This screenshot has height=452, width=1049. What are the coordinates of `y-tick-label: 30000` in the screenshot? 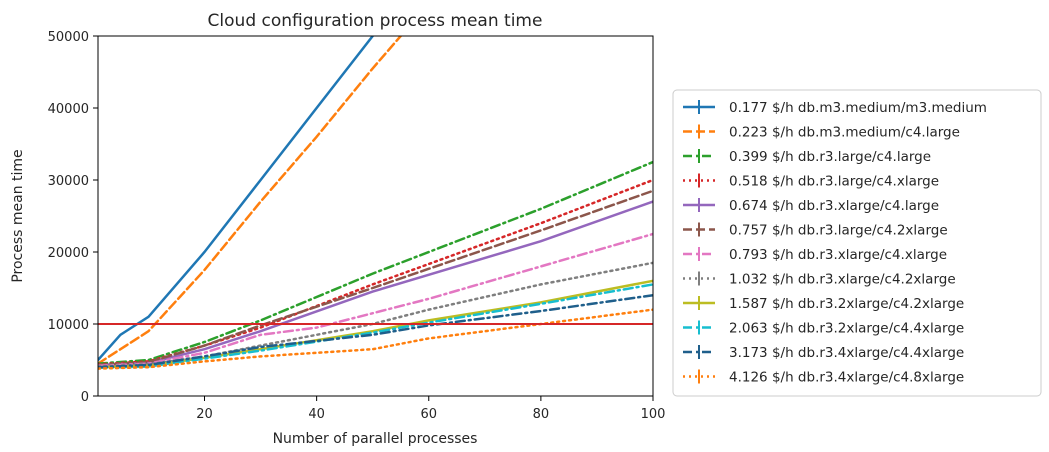 It's located at (68, 181).